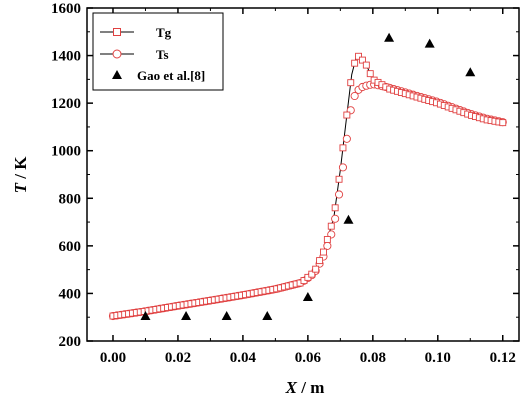  I want to click on x-tick-label: 0.04, so click(243, 358).